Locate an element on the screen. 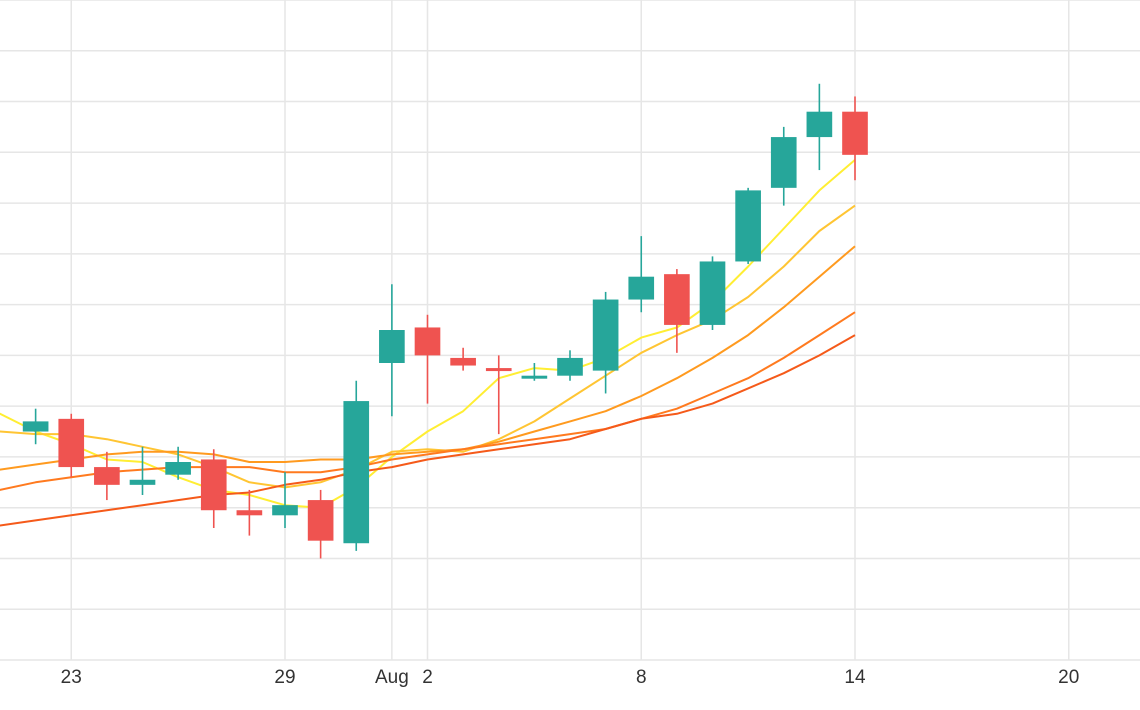 The height and width of the screenshot is (710, 1140). x-tick-label: 20 is located at coordinates (1068, 677).